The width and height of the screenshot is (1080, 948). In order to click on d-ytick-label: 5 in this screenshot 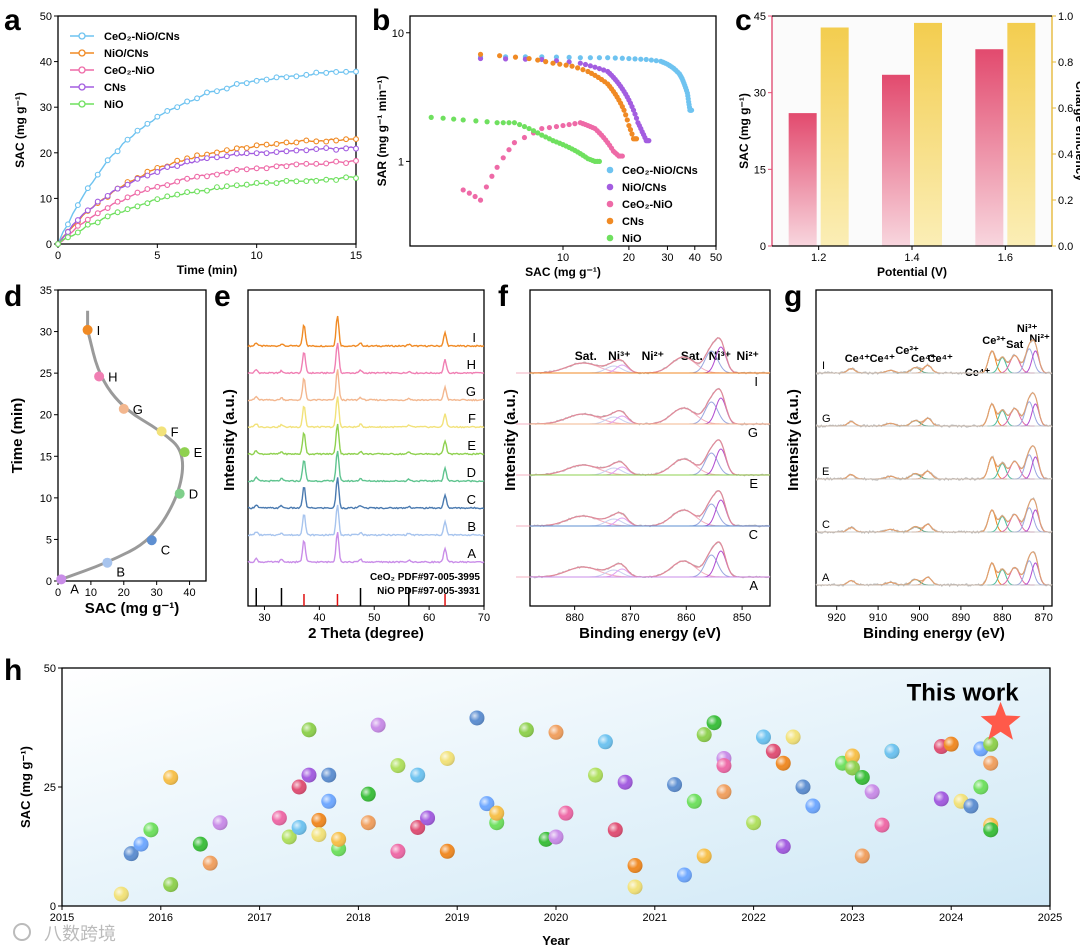, I will do `click(49, 540)`.